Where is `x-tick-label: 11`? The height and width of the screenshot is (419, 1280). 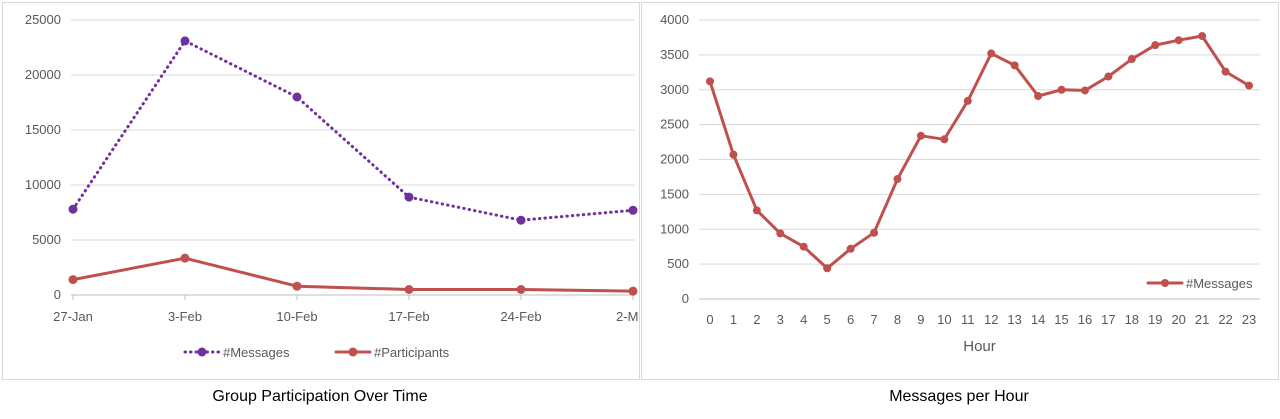
x-tick-label: 11 is located at coordinates (968, 319).